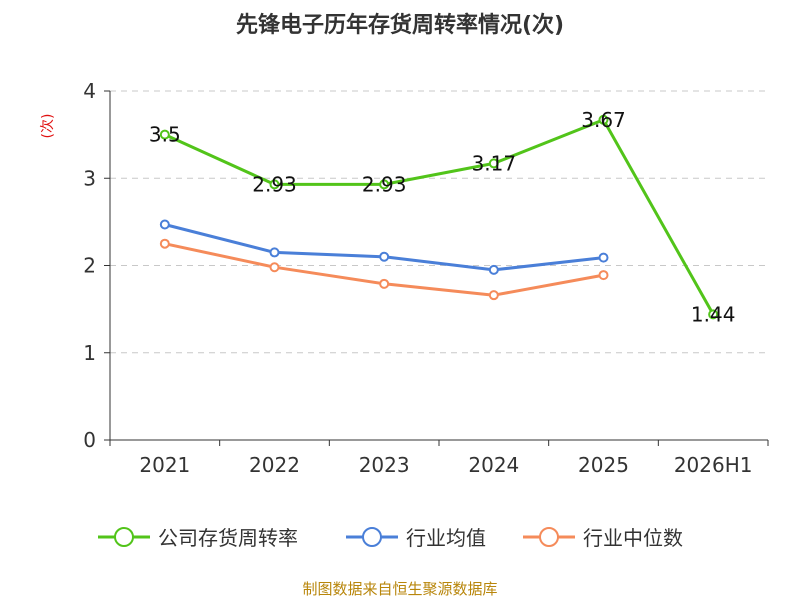  I want to click on y-tick-label: 1, so click(89, 353).